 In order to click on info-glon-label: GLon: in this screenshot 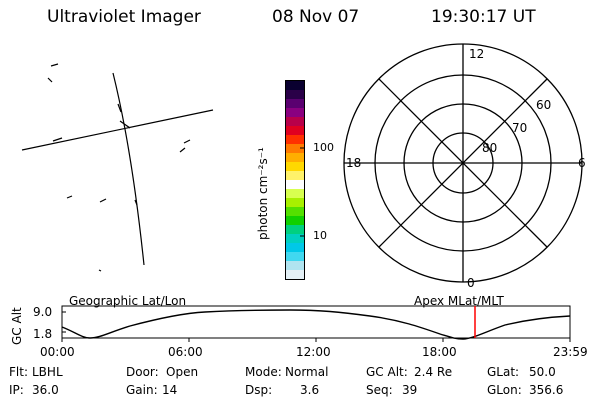, I will do `click(504, 390)`.